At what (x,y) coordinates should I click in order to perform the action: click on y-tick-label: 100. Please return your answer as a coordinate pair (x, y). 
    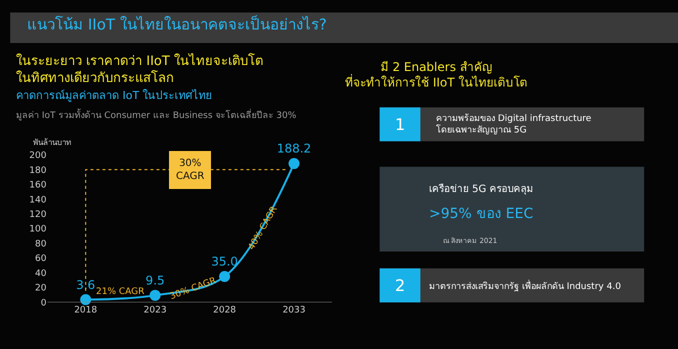
    Looking at the image, I should click on (38, 229).